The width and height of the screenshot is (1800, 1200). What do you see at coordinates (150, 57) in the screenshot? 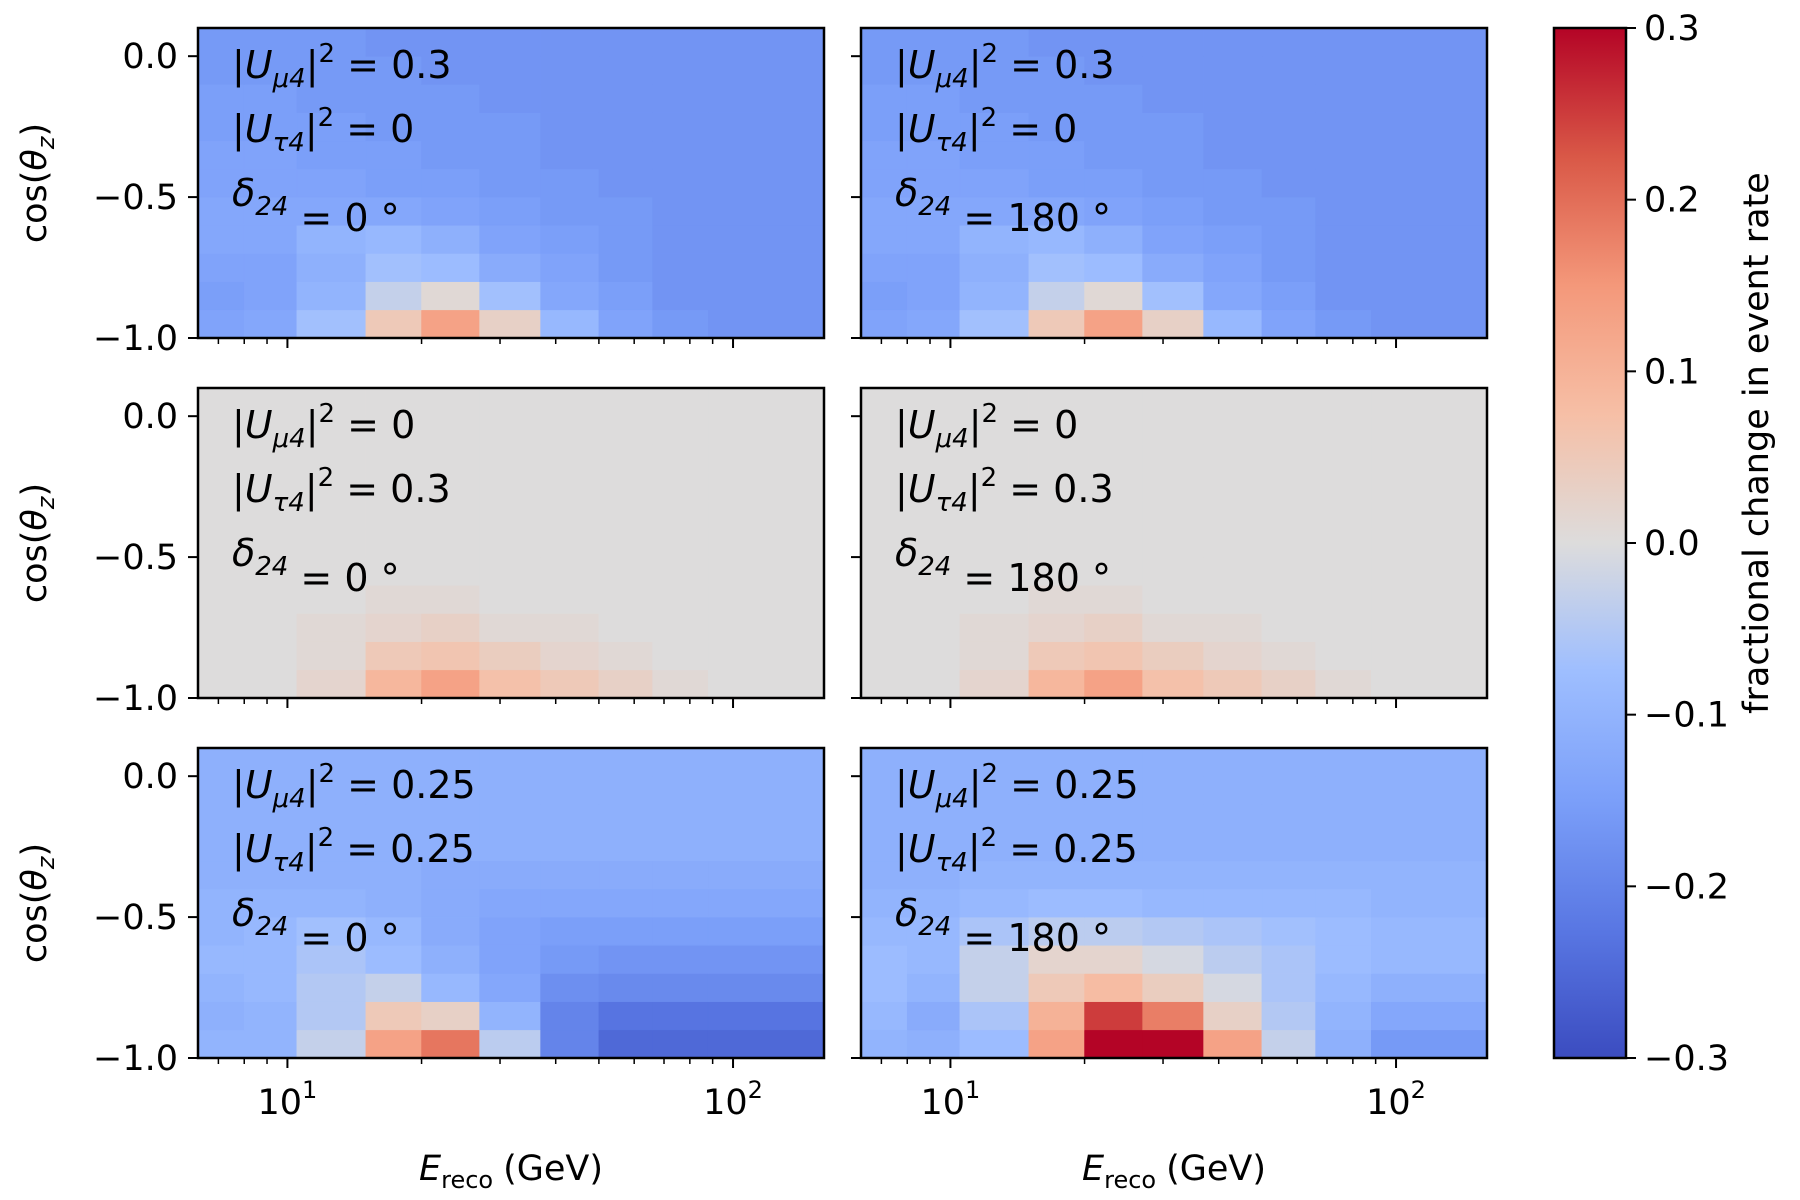
I see `y-tick-label: 0.0` at bounding box center [150, 57].